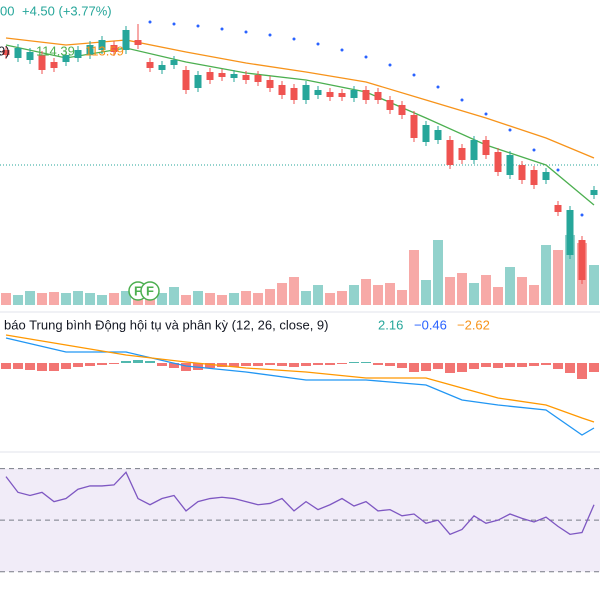 This screenshot has width=600, height=600. I want to click on legend-value: 114.39, so click(55, 50).